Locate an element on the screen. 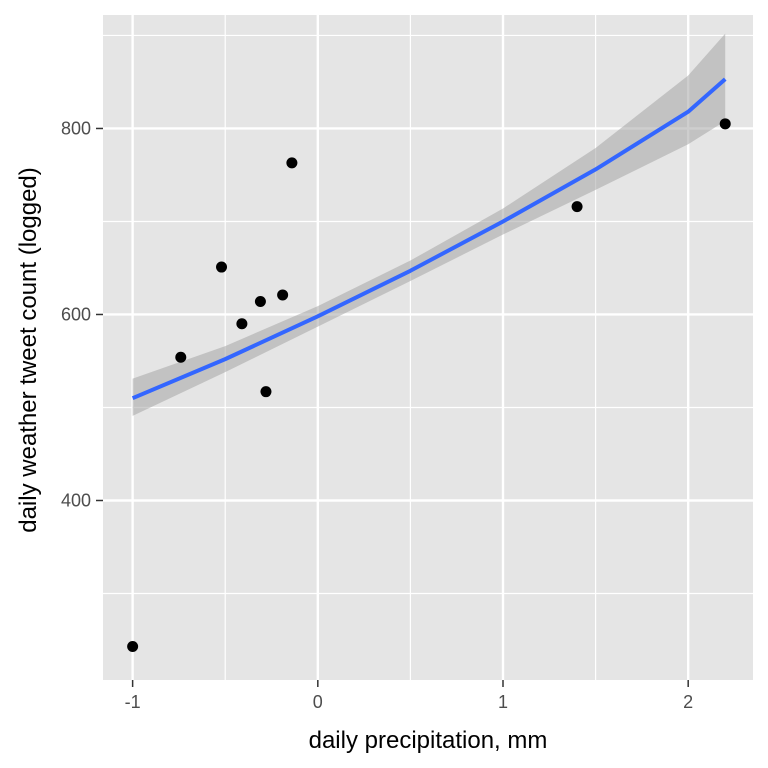 The image size is (768, 768). y-axis-title: daily weather tweet count (logged) is located at coordinates (28, 350).